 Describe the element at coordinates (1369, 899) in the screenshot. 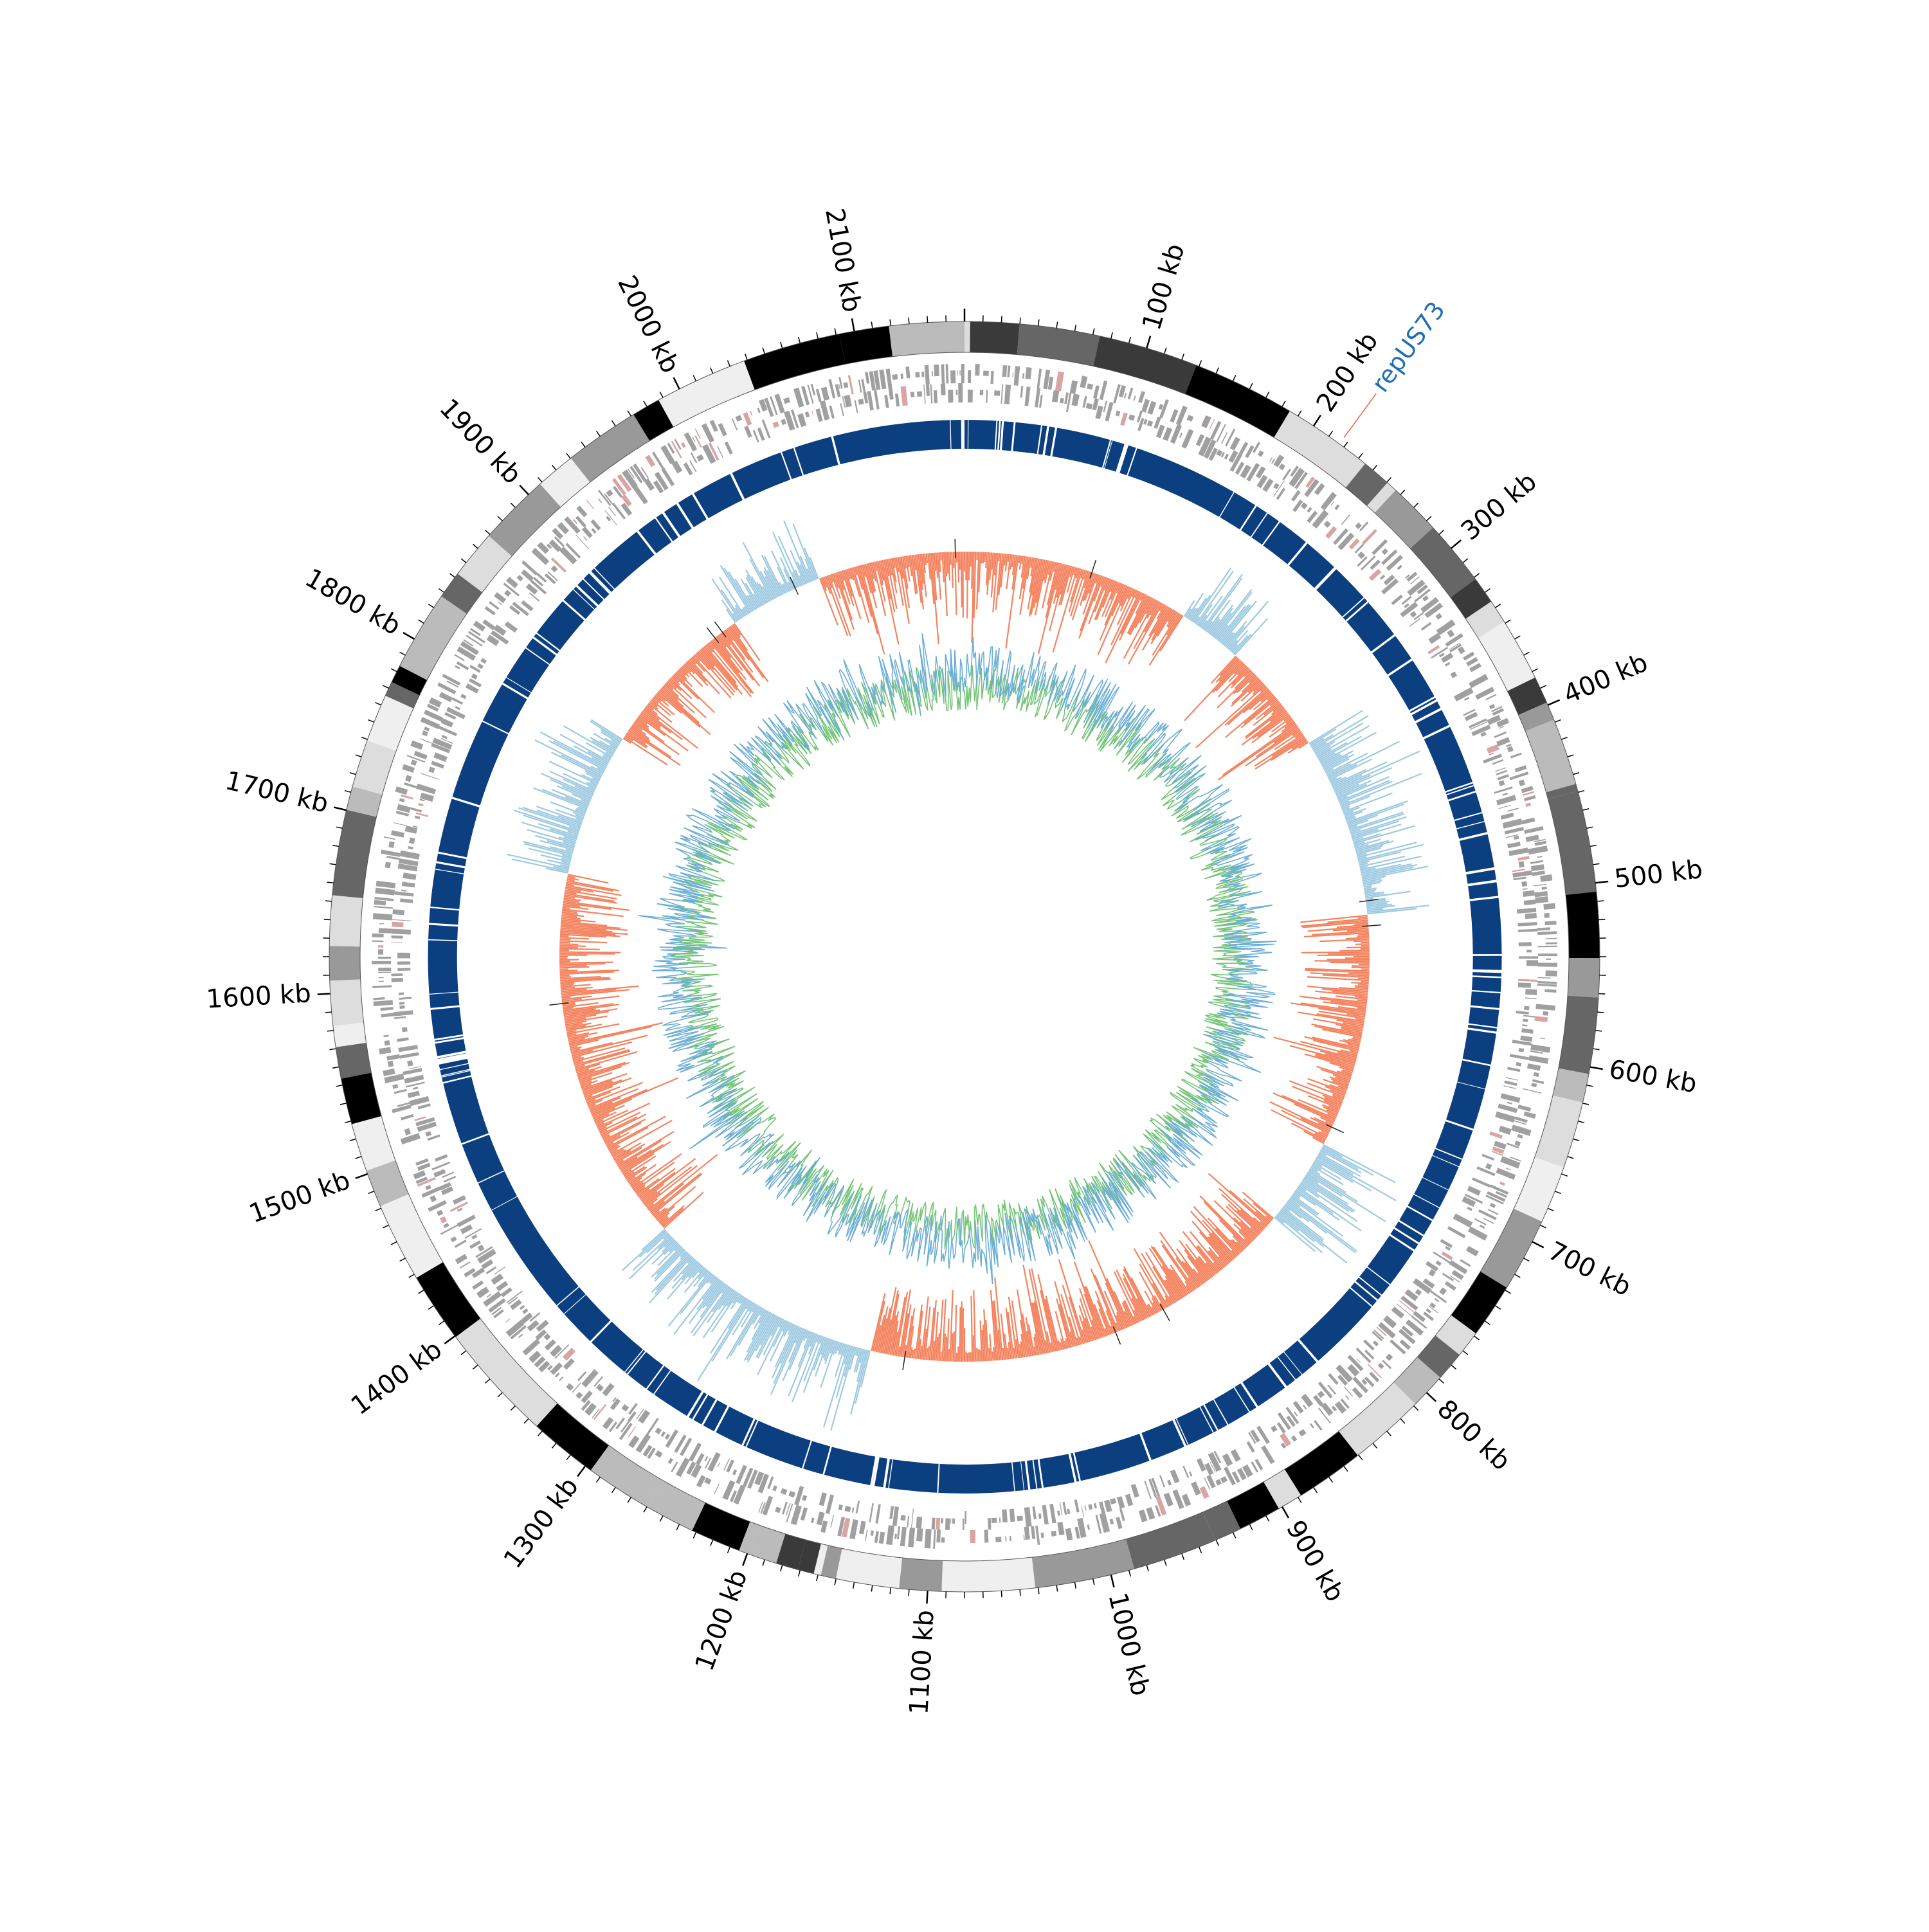

I see `gc-skew-positive` at that location.